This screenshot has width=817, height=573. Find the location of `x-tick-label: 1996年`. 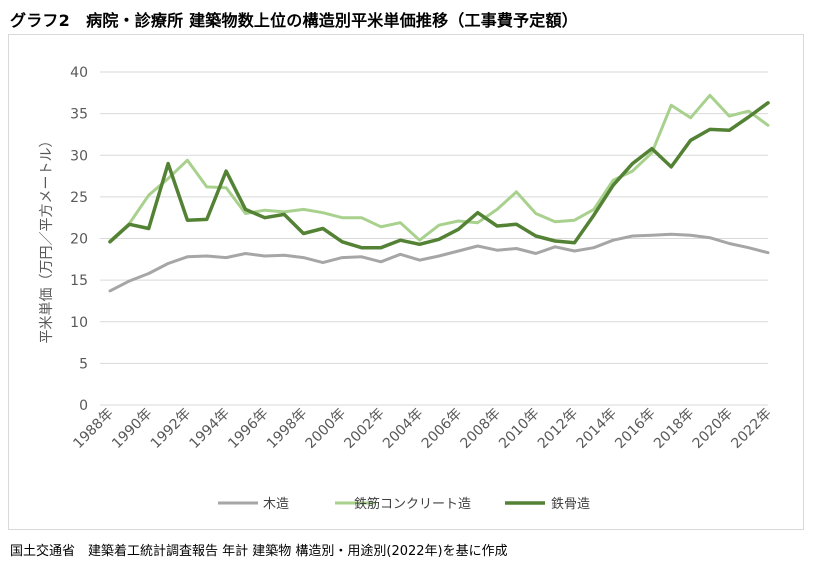

x-tick-label: 1996年 is located at coordinates (248, 429).